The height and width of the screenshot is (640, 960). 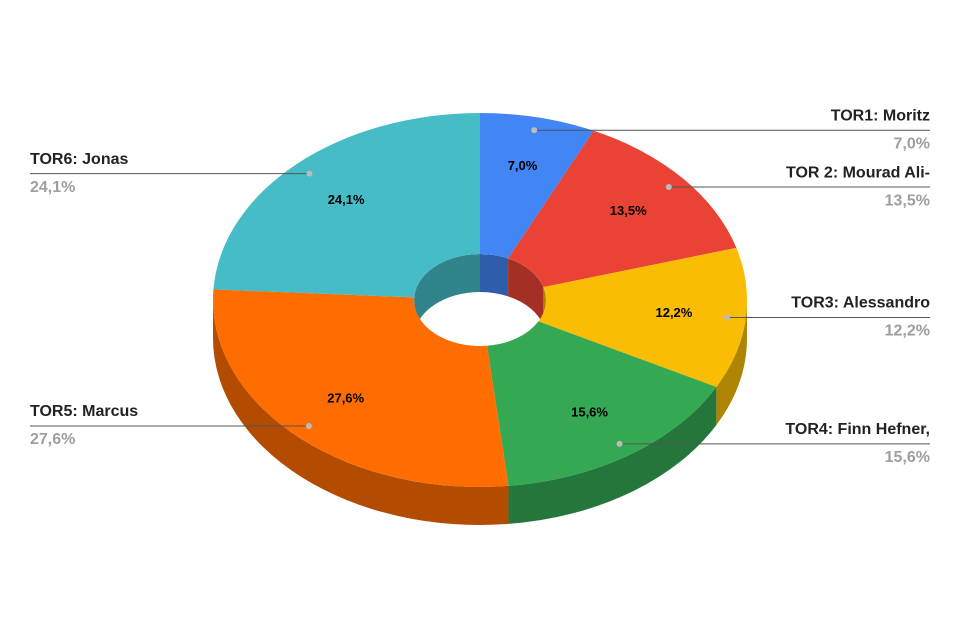 I want to click on legend-label: TOR6: Jonas, so click(x=79, y=159).